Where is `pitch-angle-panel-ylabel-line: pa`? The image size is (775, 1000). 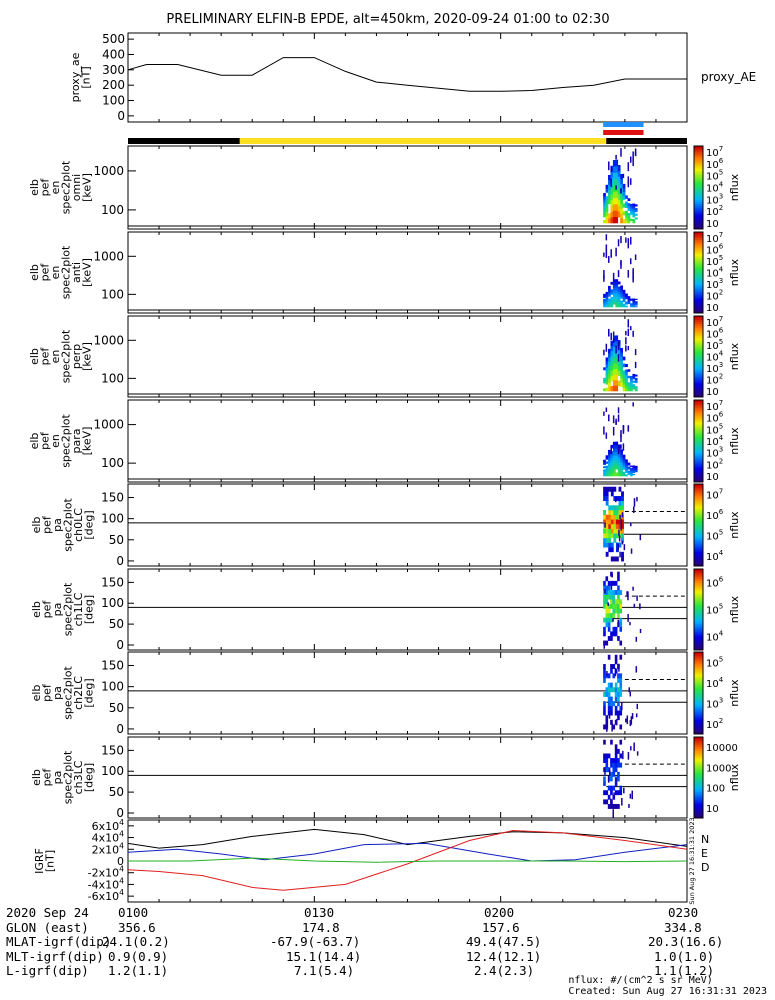
pitch-angle-panel-ylabel-line: pa is located at coordinates (57, 610).